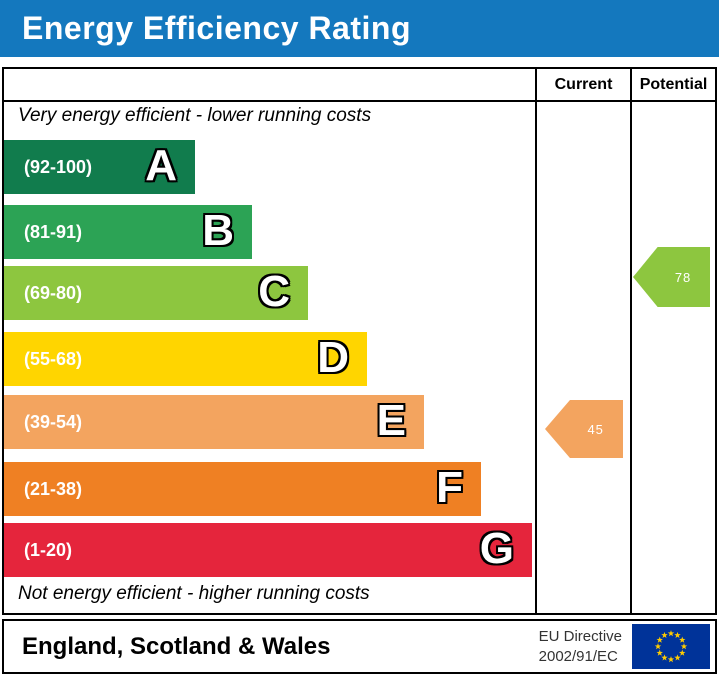  Describe the element at coordinates (58, 167) in the screenshot. I see `band-range-label: (92-100)` at that location.